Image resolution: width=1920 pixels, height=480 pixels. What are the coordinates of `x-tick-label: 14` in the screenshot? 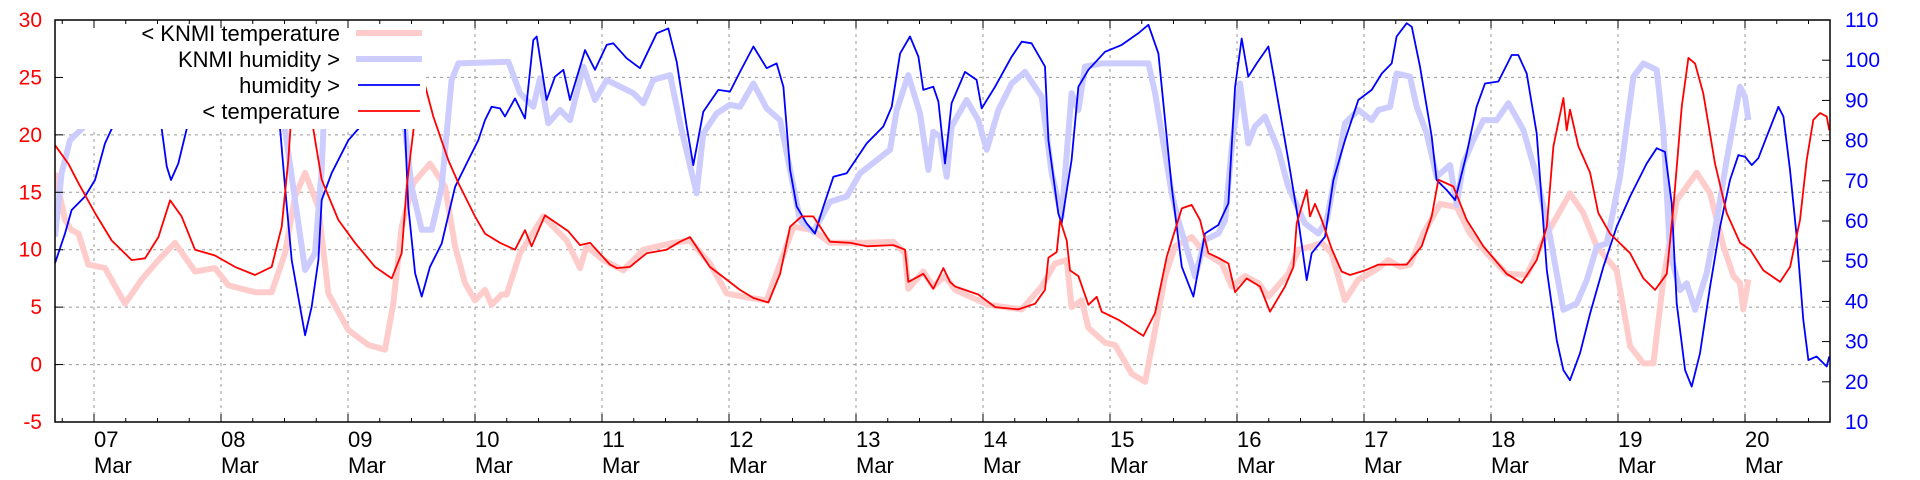 It's located at (995, 439).